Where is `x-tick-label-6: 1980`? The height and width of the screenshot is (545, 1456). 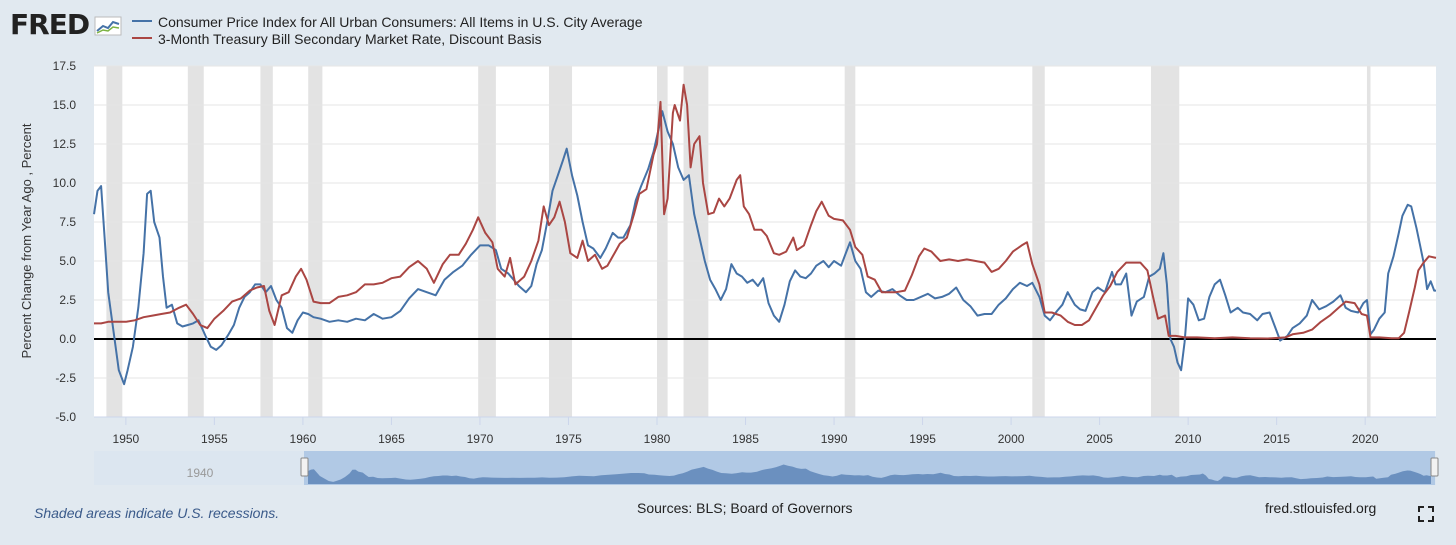
x-tick-label-6: 1980 is located at coordinates (657, 439).